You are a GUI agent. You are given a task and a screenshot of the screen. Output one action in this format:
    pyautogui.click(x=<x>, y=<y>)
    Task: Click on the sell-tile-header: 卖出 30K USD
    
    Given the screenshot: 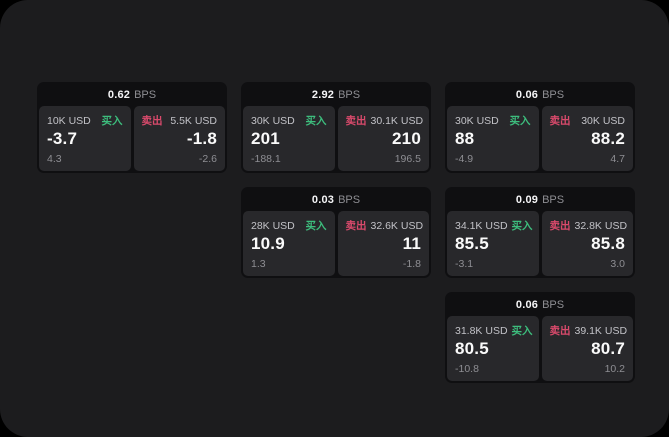 What is the action you would take?
    pyautogui.click(x=588, y=120)
    